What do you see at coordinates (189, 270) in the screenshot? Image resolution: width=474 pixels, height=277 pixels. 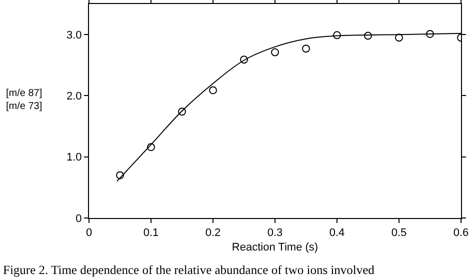 I see `caption: Figure 2. Time dependence of the relative abundance of two ions involved` at bounding box center [189, 270].